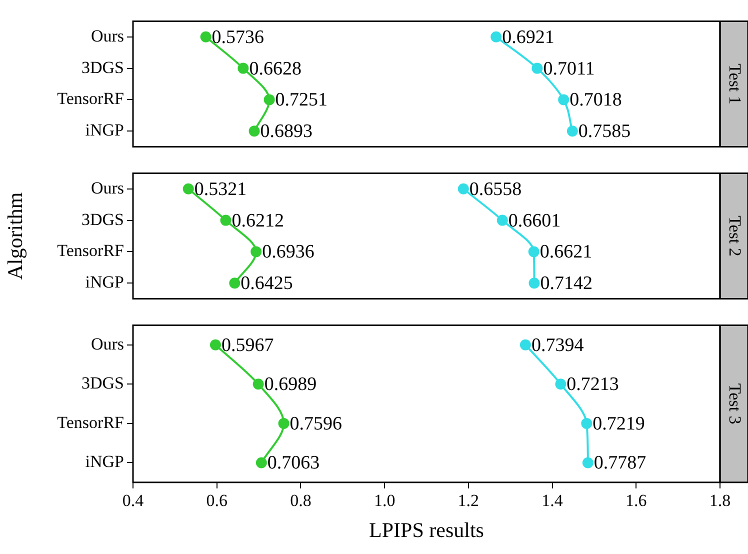 Image resolution: width=748 pixels, height=554 pixels. I want to click on data-label: 0.7596, so click(316, 423).